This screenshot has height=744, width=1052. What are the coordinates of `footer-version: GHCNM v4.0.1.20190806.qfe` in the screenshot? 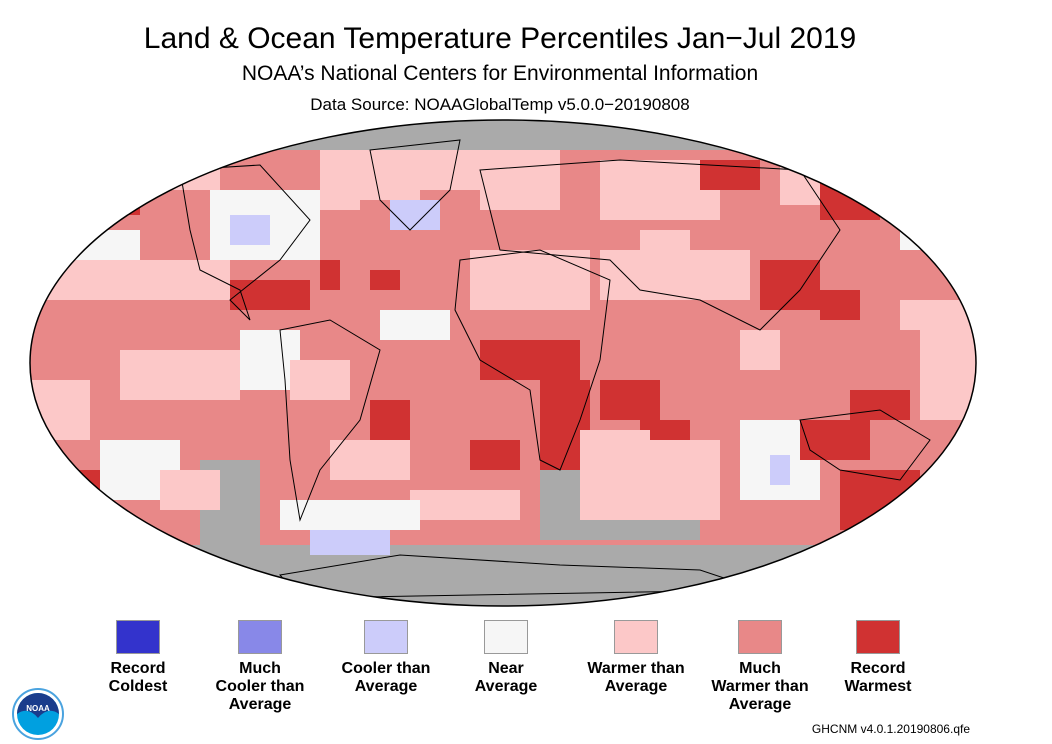 It's located at (890, 729).